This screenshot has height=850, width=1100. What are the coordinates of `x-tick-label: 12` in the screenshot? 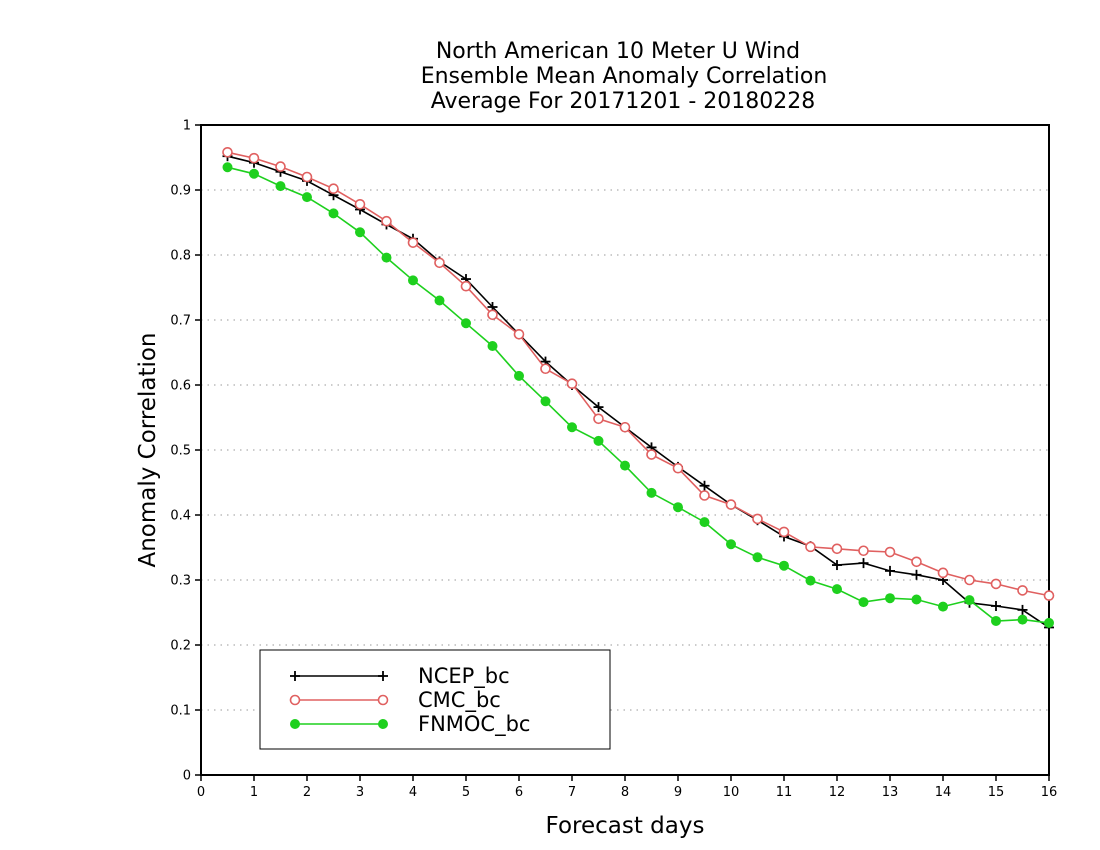 It's located at (837, 792).